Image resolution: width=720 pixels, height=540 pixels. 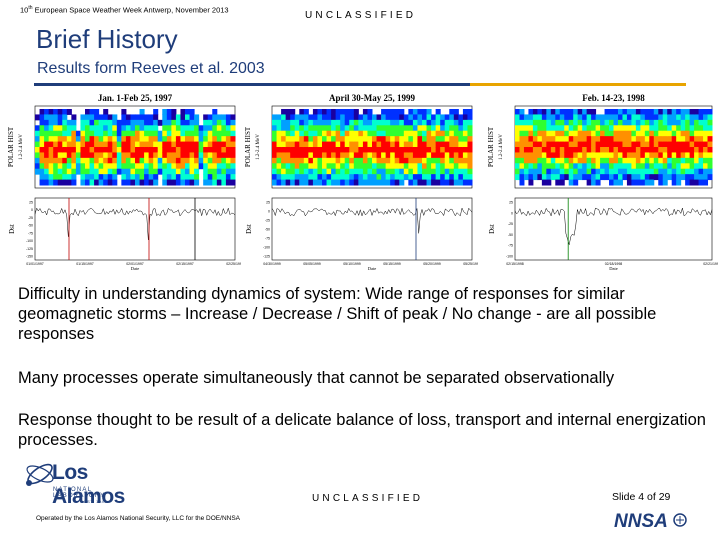 What do you see at coordinates (368, 498) in the screenshot?
I see `classification-bottom: UNCLASSIFIED` at bounding box center [368, 498].